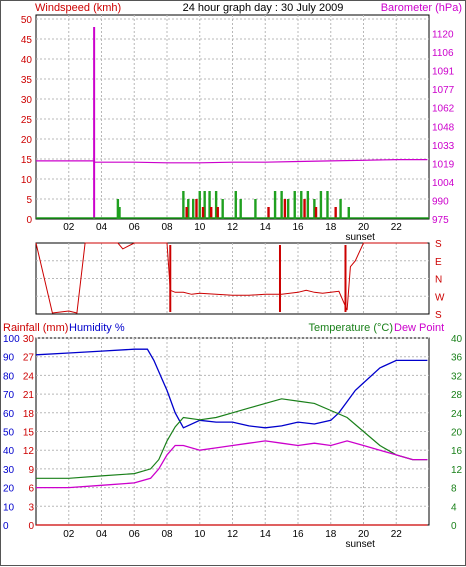  What do you see at coordinates (135, 227) in the screenshot?
I see `top-x-tick-label: 06` at bounding box center [135, 227].